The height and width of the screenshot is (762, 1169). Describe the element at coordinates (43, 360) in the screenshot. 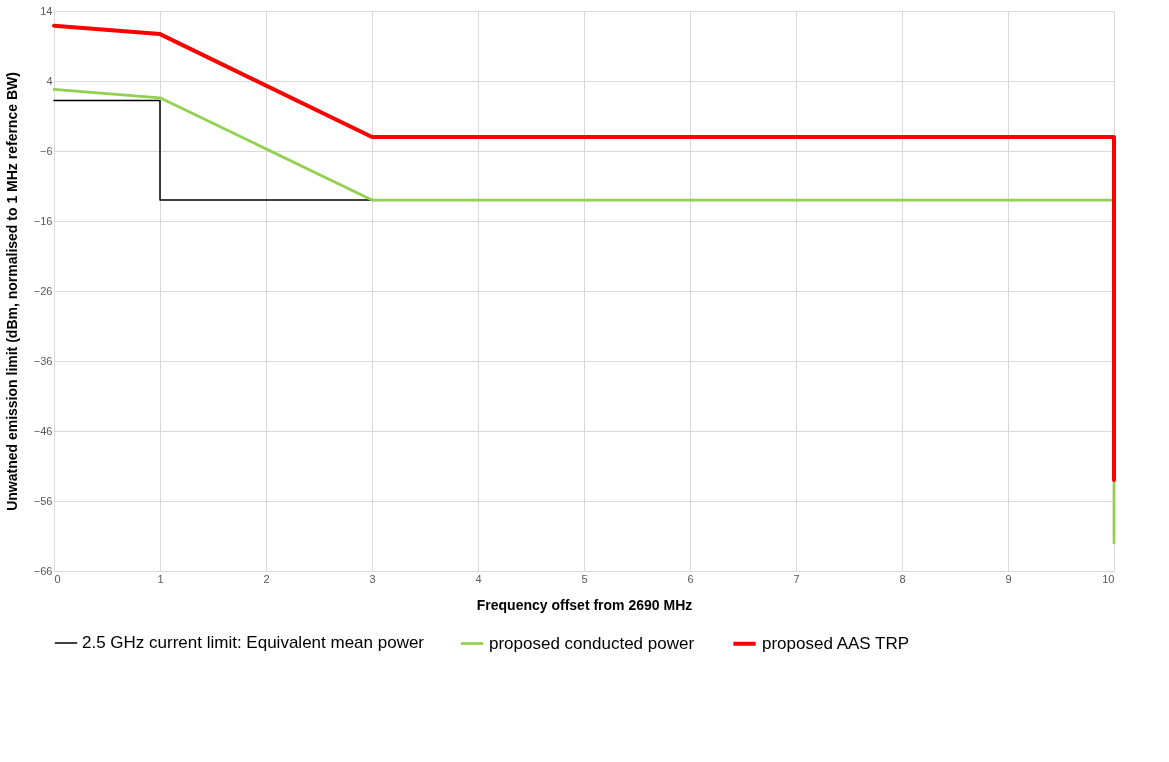

I see `y-tick-label: −36` at that location.